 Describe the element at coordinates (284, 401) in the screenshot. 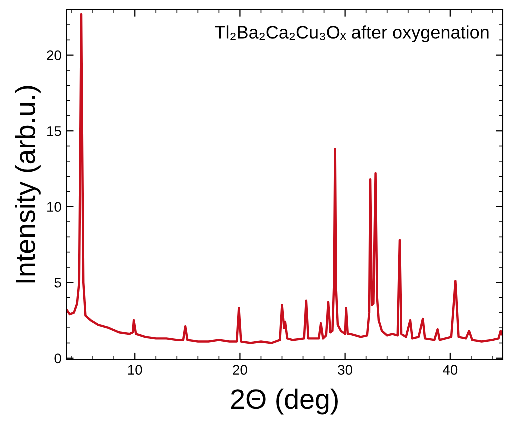

I see `x-axis-title: 2Θ (deg)` at that location.